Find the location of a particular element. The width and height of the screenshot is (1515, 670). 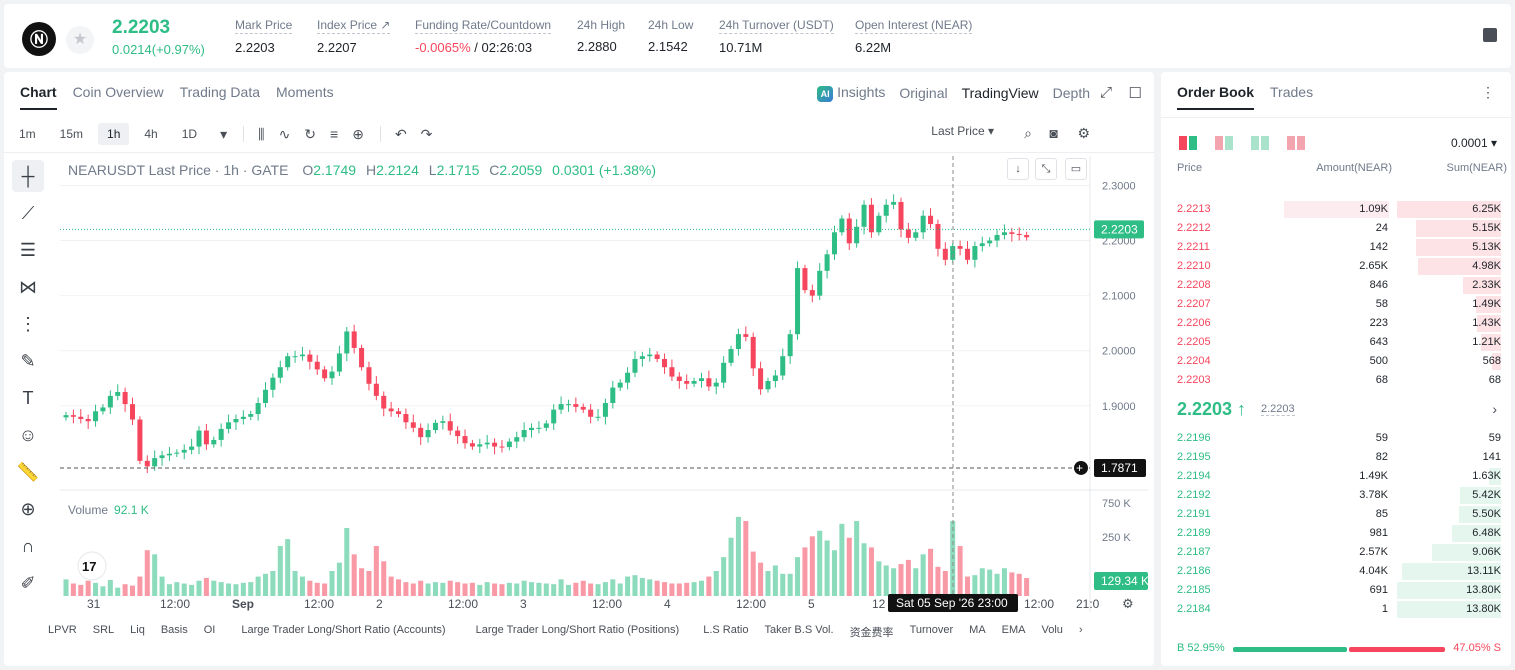

expand-icon: ⤢ is located at coordinates (1105, 92).